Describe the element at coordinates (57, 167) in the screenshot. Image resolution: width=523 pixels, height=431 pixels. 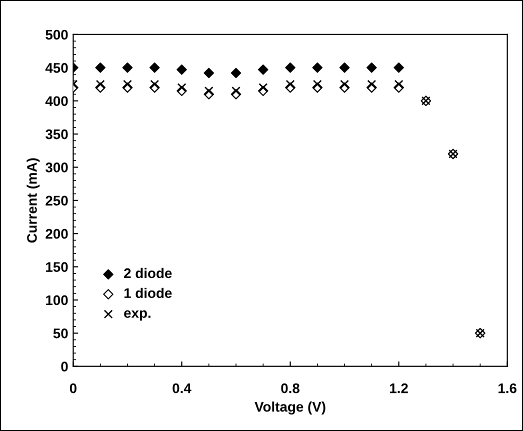
I see `y-tick-label: 300` at that location.